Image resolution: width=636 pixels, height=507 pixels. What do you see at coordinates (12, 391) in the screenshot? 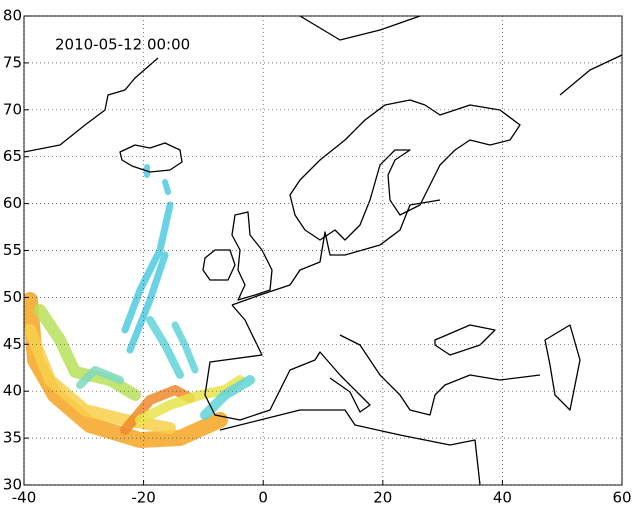
I see `y-tick-label: 40` at bounding box center [12, 391].